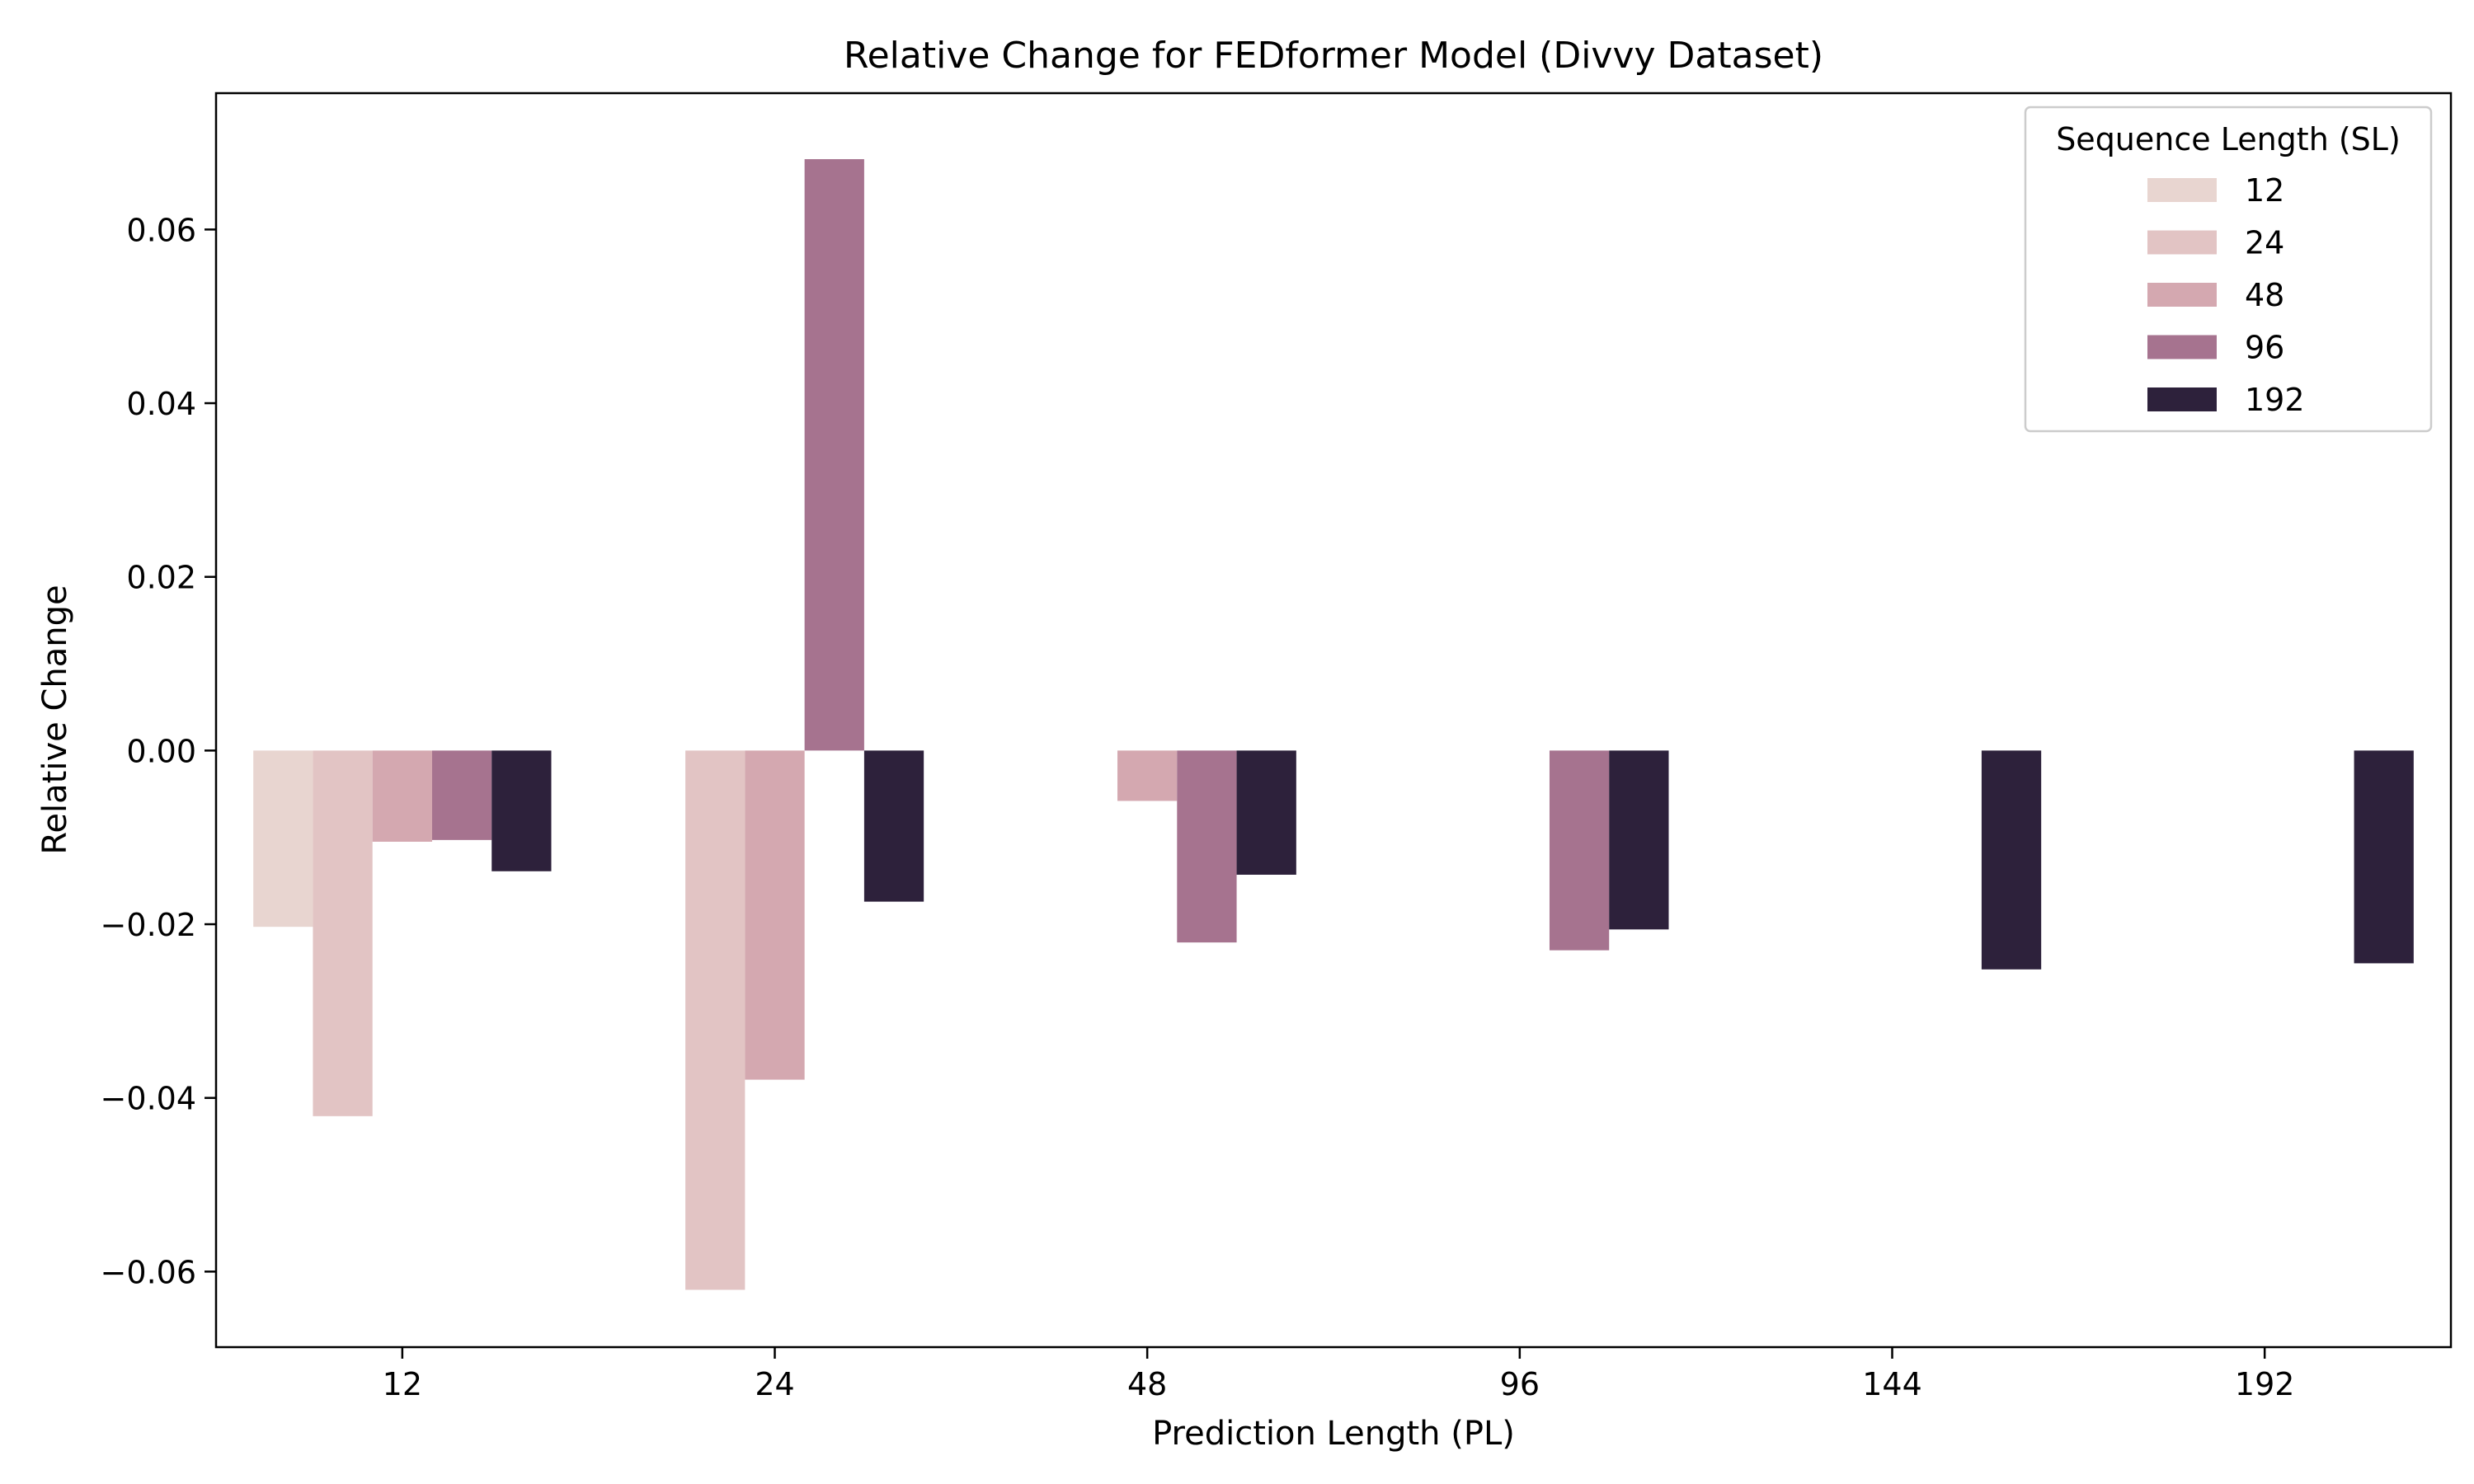 This screenshot has width=2474, height=1484. Describe the element at coordinates (148, 1099) in the screenshot. I see `y-tick-label: −0.04` at that location.